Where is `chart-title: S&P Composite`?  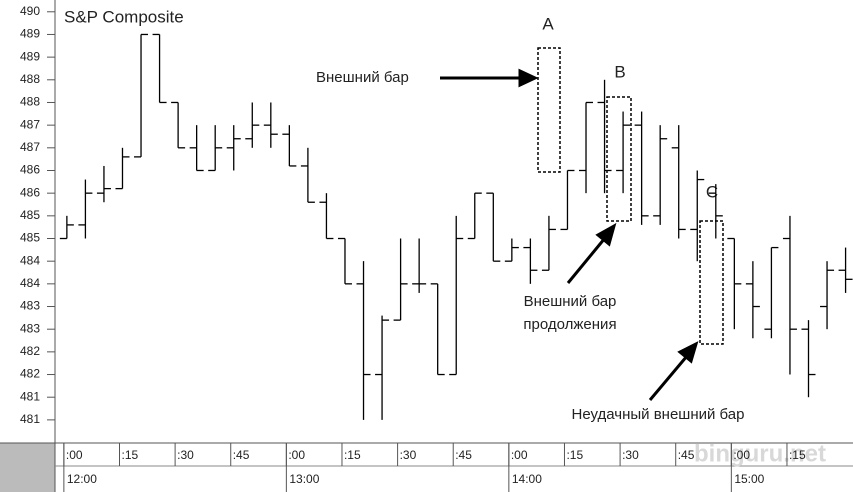 chart-title: S&P Composite is located at coordinates (124, 16).